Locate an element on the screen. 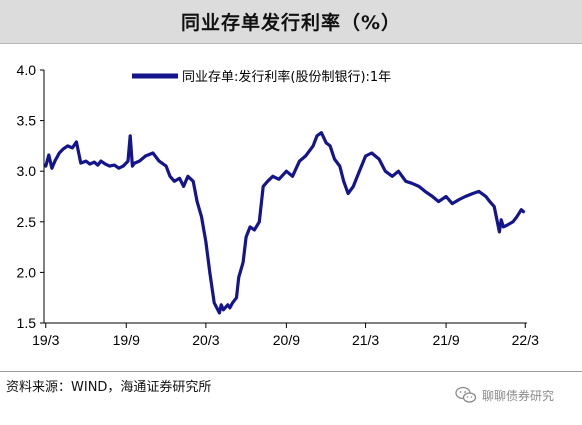  x-tick-label: 19/9 is located at coordinates (126, 340).